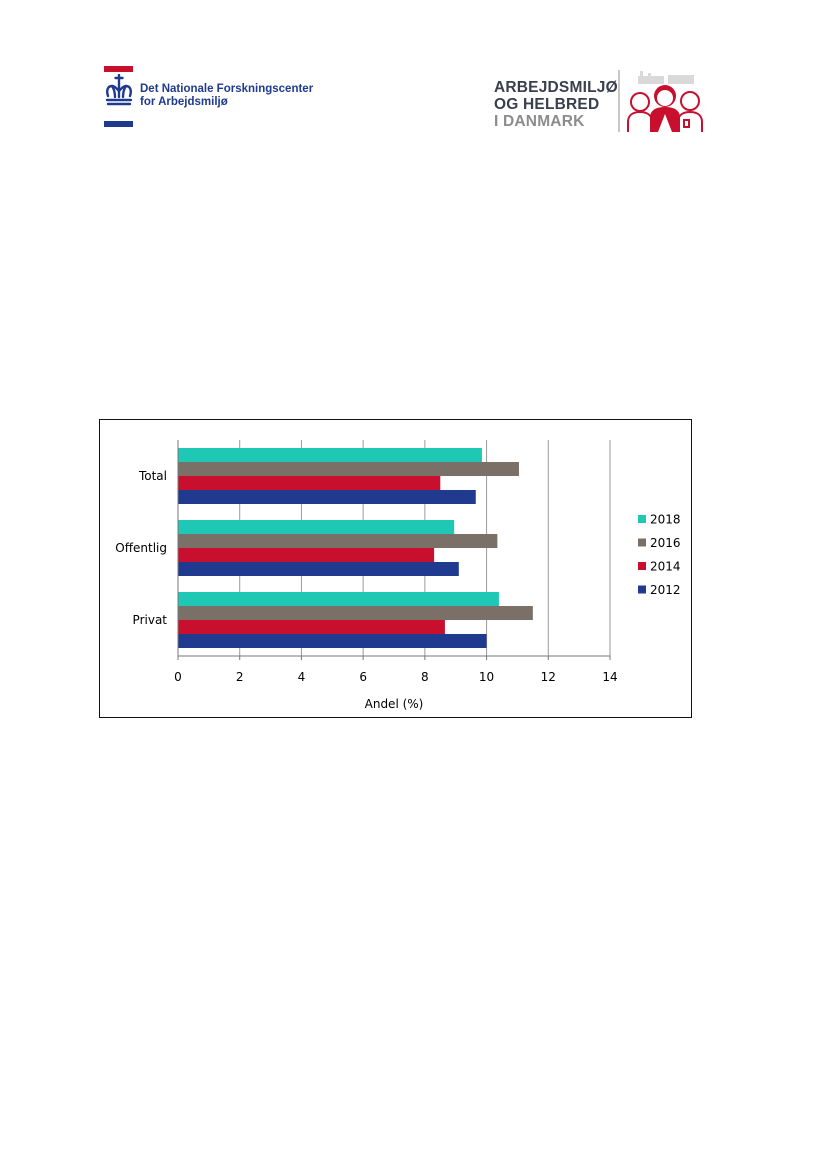 The width and height of the screenshot is (827, 1169). Describe the element at coordinates (348, 469) in the screenshot. I see `bar-2016-total` at that location.